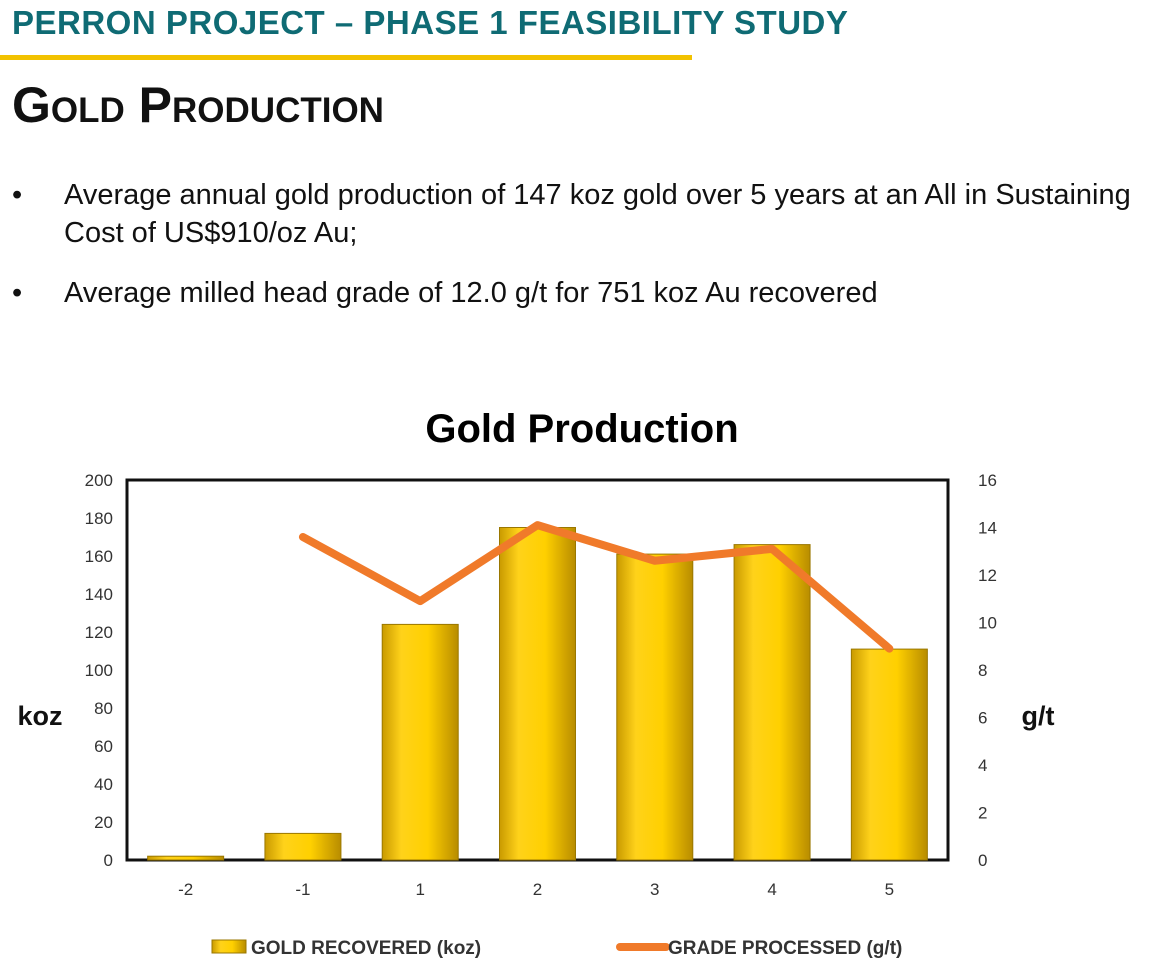  I want to click on y-tick-label: 20, so click(103, 822).